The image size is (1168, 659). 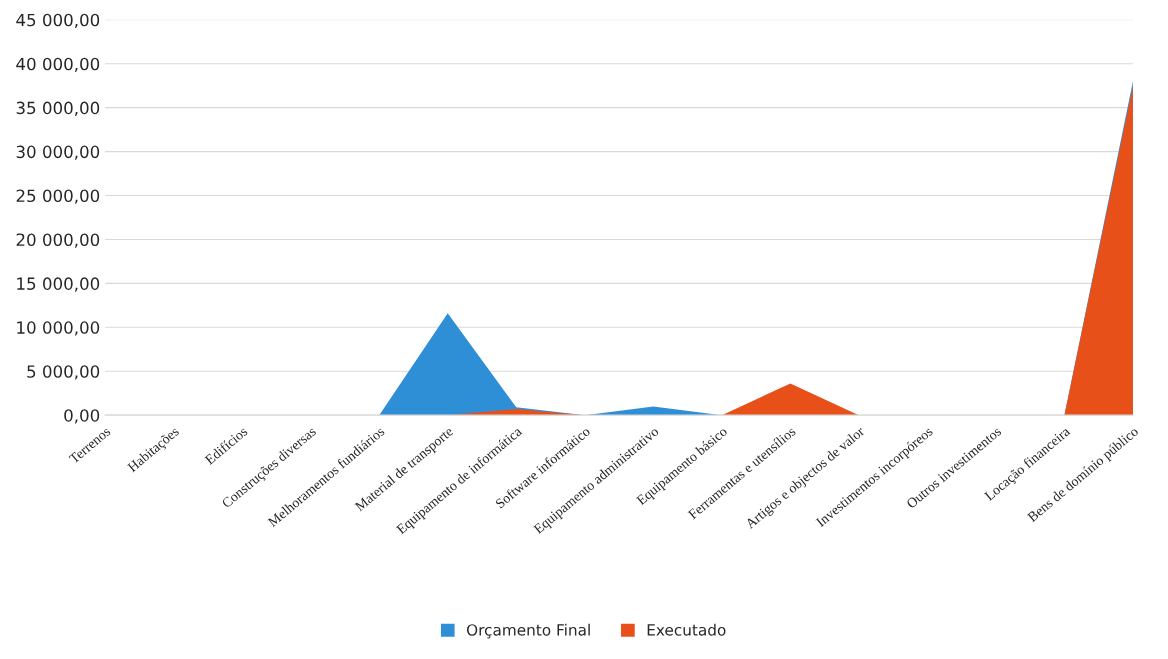 What do you see at coordinates (58, 152) in the screenshot?
I see `y-tick-label: 30 000,00` at bounding box center [58, 152].